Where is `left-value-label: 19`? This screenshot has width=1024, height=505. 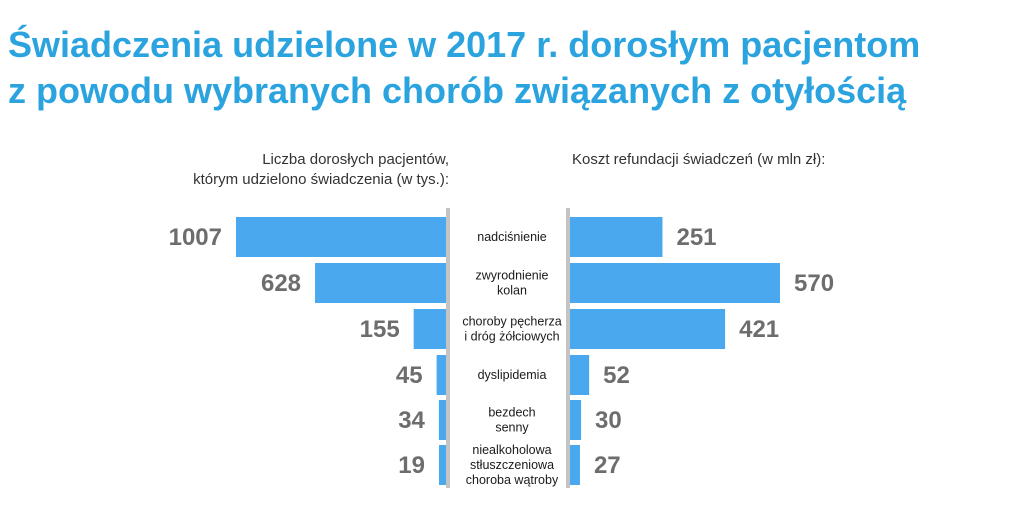 left-value-label: 19 is located at coordinates (411, 465).